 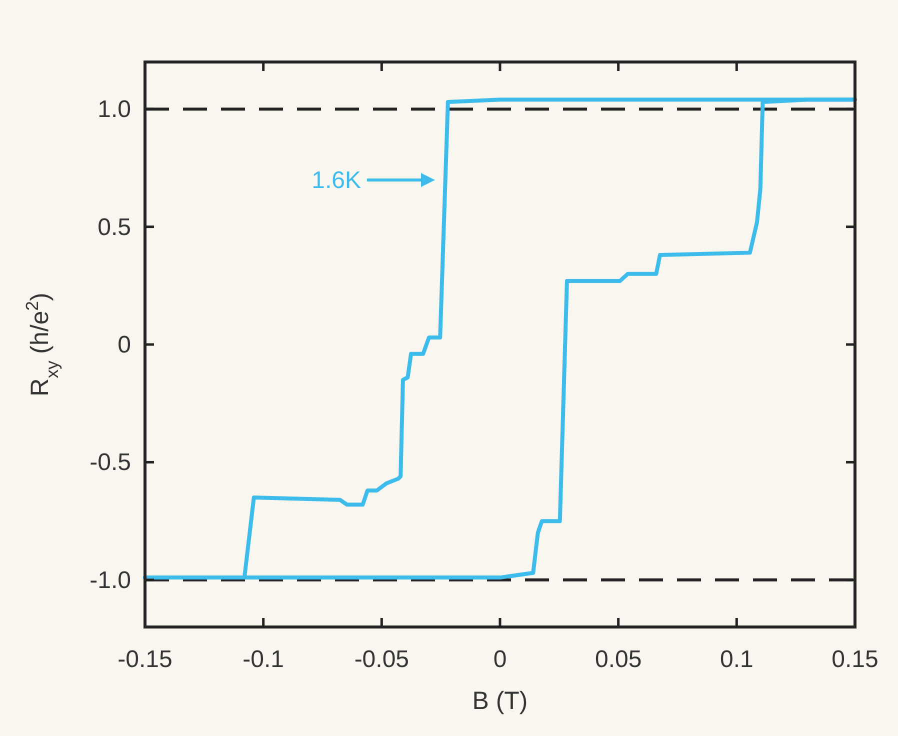 I want to click on y-tick-label: -0.5, so click(x=110, y=462).